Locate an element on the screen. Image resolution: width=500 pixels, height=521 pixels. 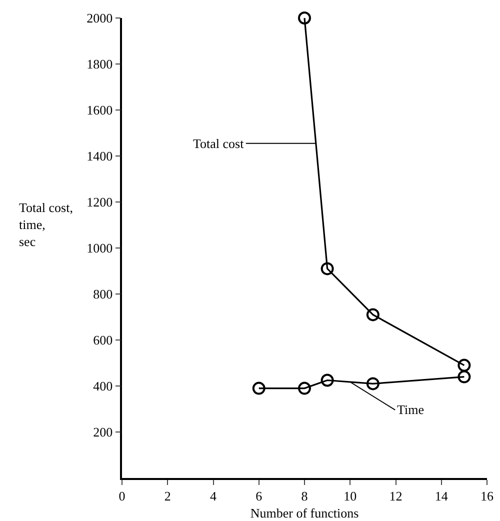
text: Total cost is located at coordinates (218, 143).